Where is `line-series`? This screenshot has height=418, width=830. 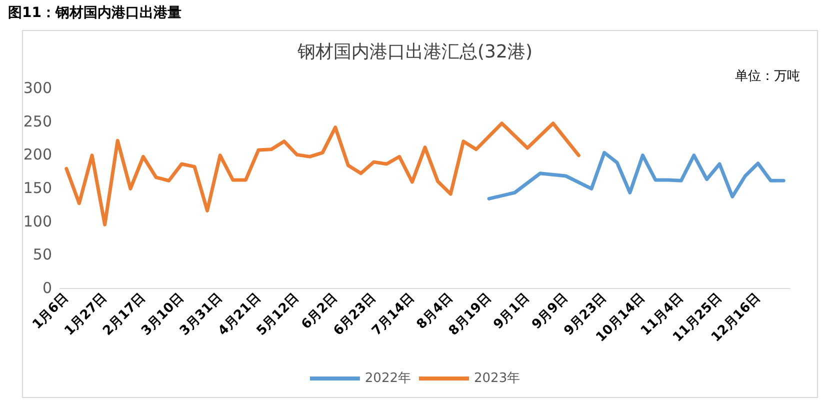
line-series is located at coordinates (636, 175).